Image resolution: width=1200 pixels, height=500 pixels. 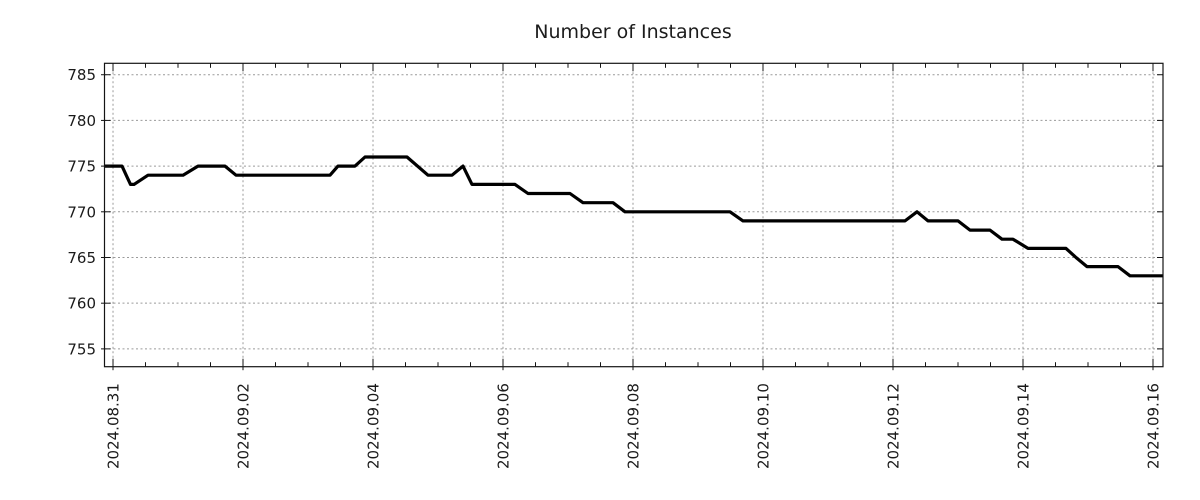 I want to click on chart-title: Number of Instances, so click(x=632, y=32).